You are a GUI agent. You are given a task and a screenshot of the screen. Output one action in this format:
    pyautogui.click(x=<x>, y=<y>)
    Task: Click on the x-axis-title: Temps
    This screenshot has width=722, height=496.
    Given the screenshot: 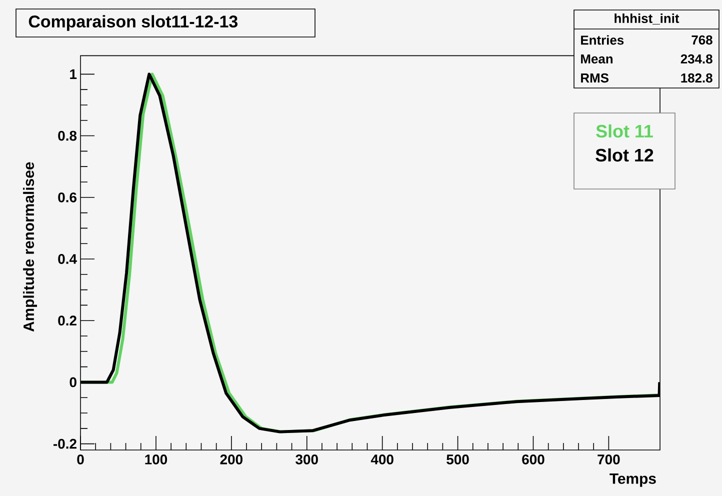 What is the action you would take?
    pyautogui.click(x=633, y=480)
    